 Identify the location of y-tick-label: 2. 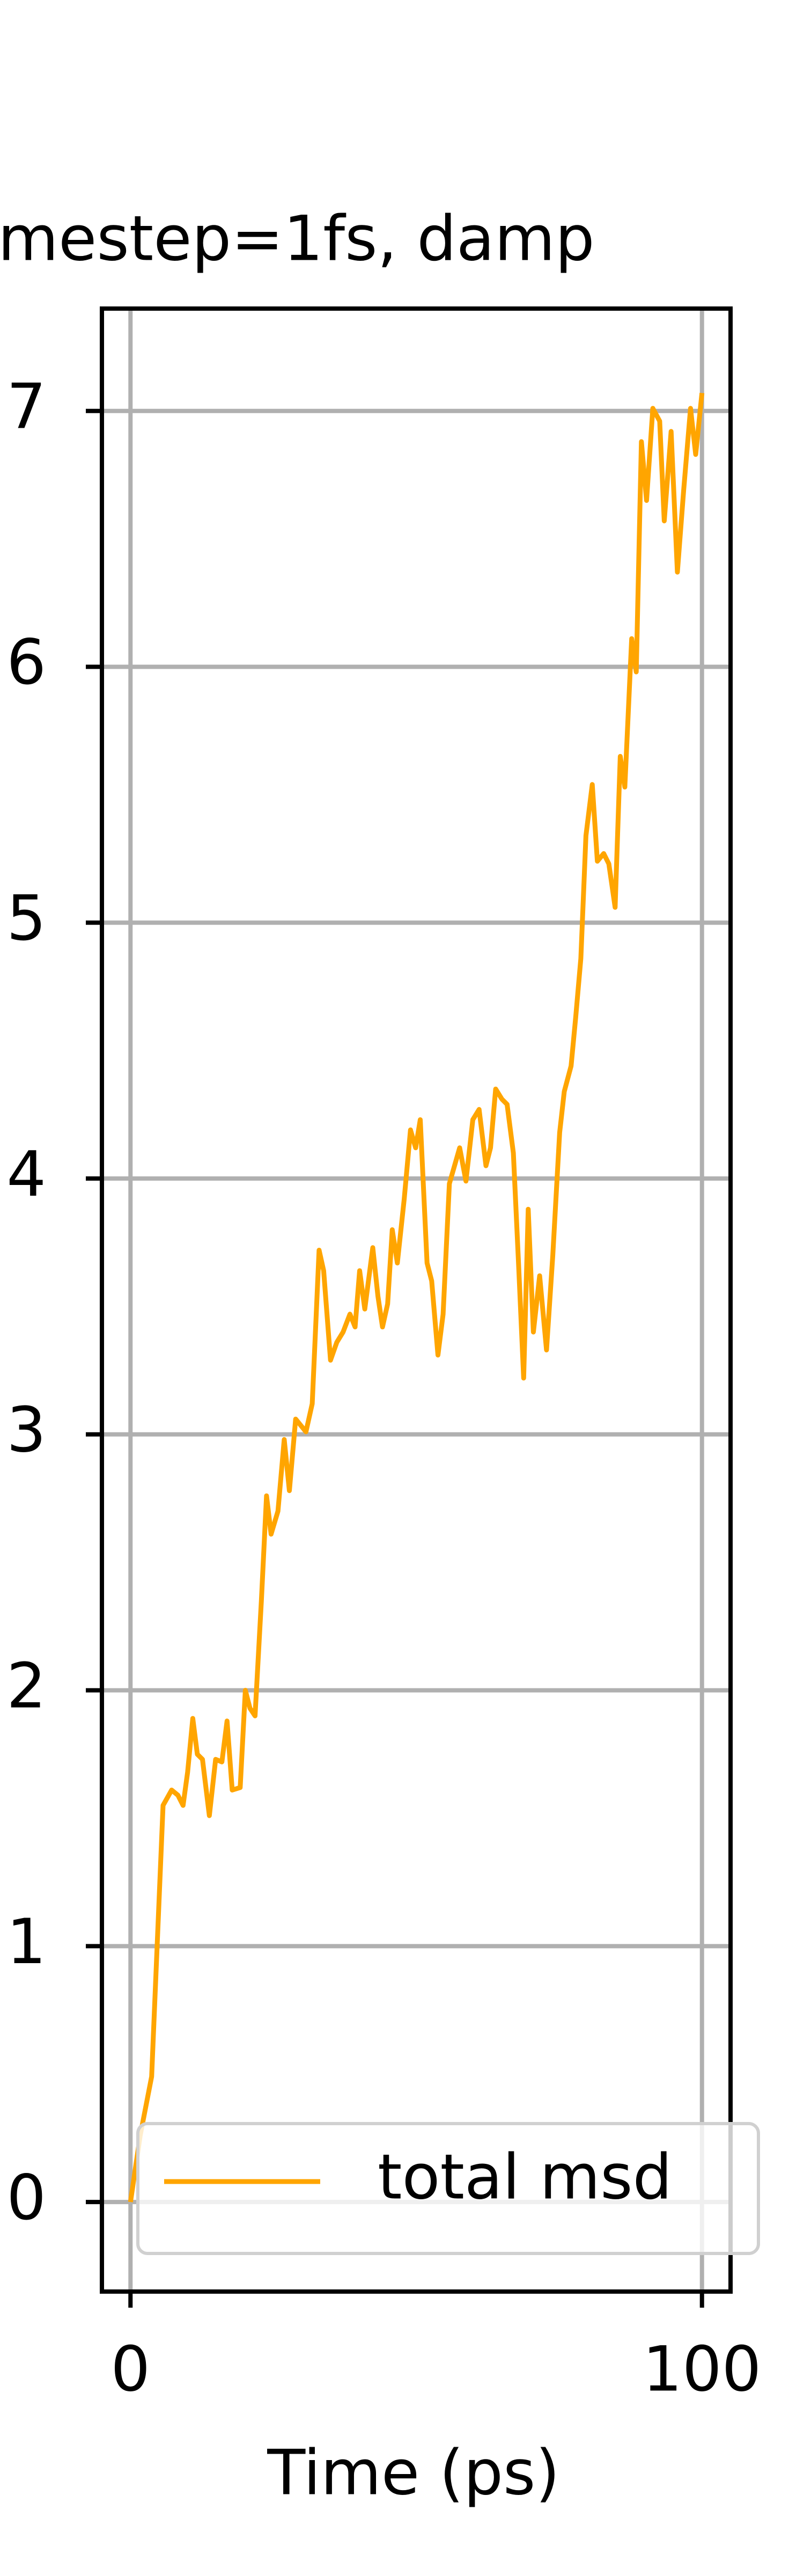
(26, 1686).